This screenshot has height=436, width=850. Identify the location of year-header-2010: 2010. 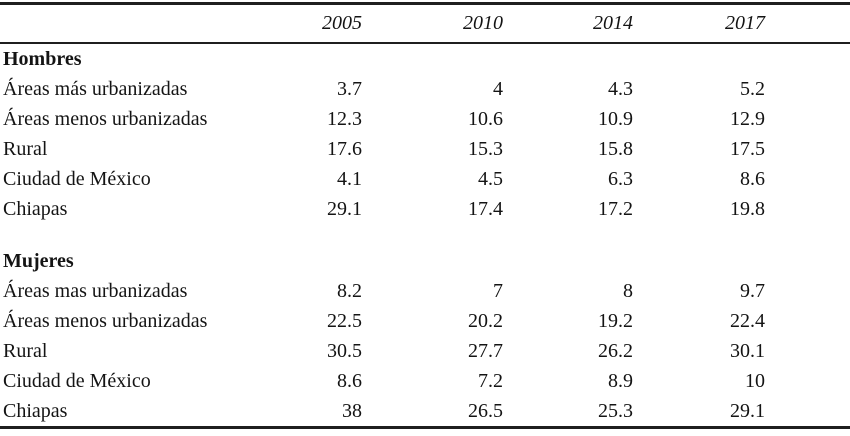
(483, 23).